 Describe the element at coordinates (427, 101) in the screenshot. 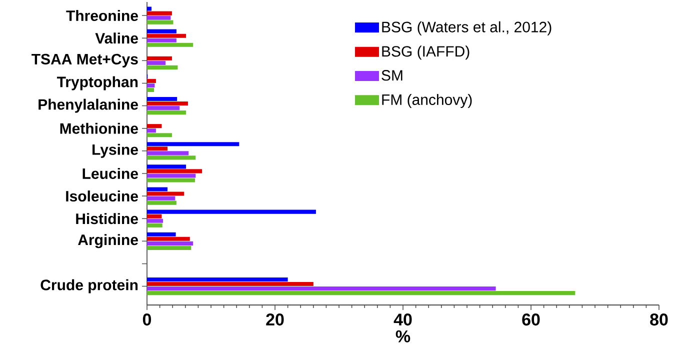

I see `legend-label: FM (anchovy)` at that location.